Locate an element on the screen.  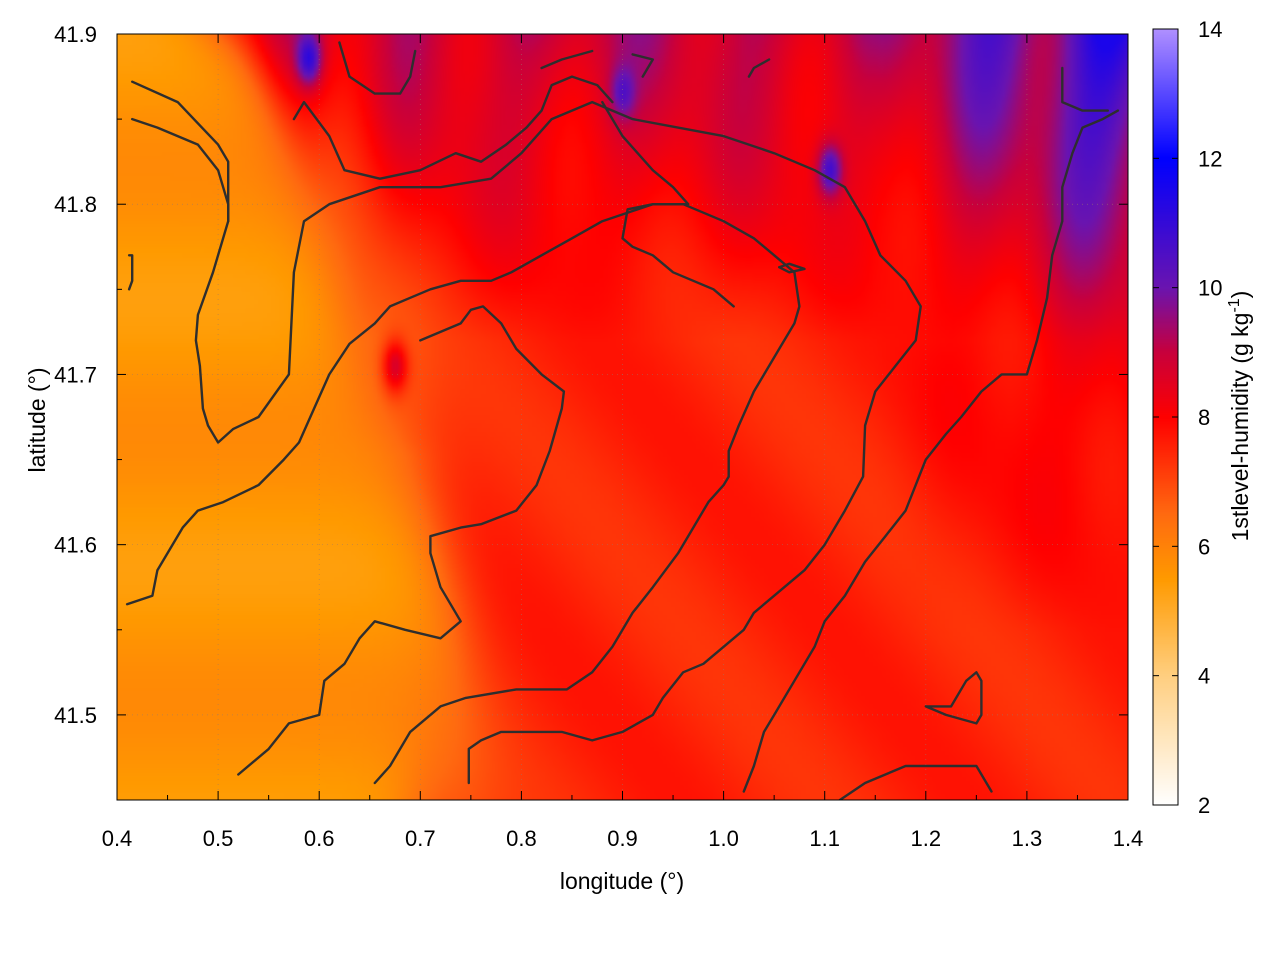
x-tick-label: 1.4 is located at coordinates (1128, 838).